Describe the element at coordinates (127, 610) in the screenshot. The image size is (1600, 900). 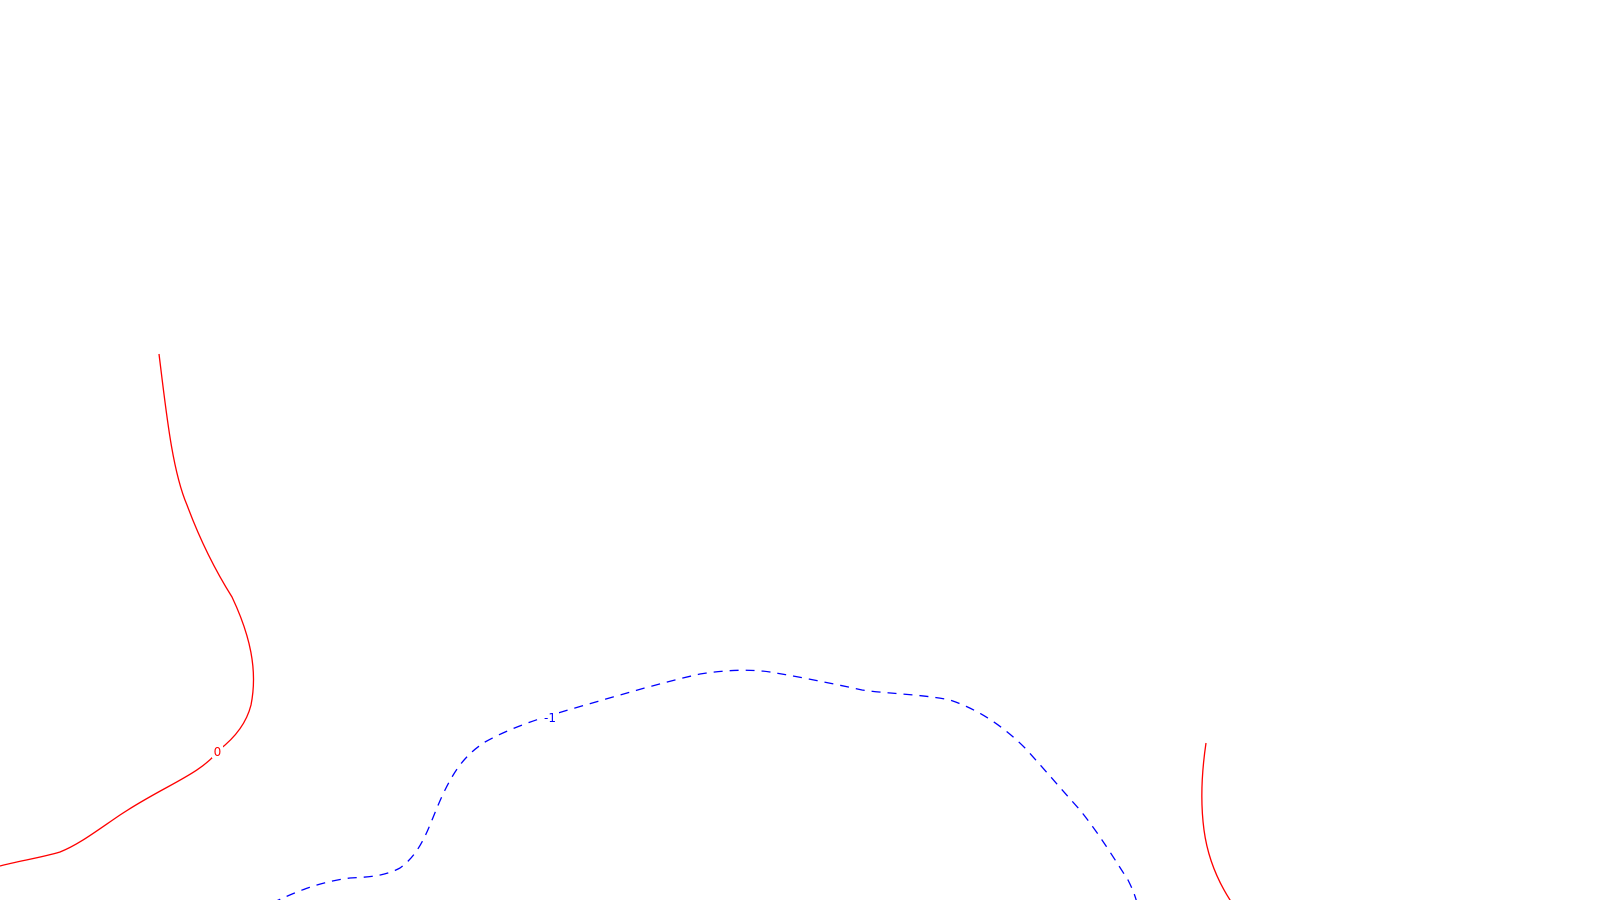
I see `contour-line-0-left` at that location.